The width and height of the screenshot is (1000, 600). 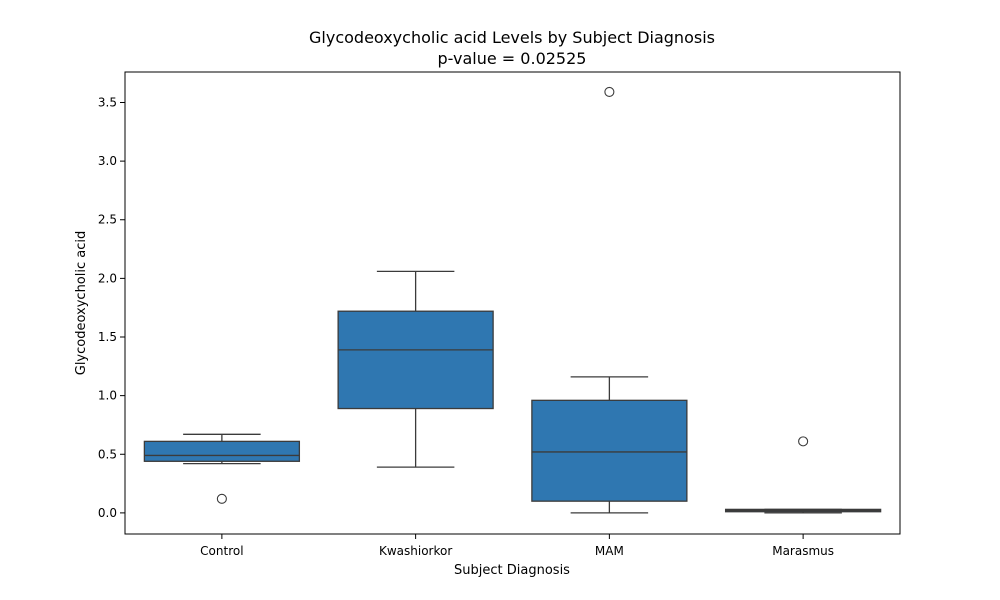 I want to click on box-group-kwashiorkor, so click(x=415, y=369).